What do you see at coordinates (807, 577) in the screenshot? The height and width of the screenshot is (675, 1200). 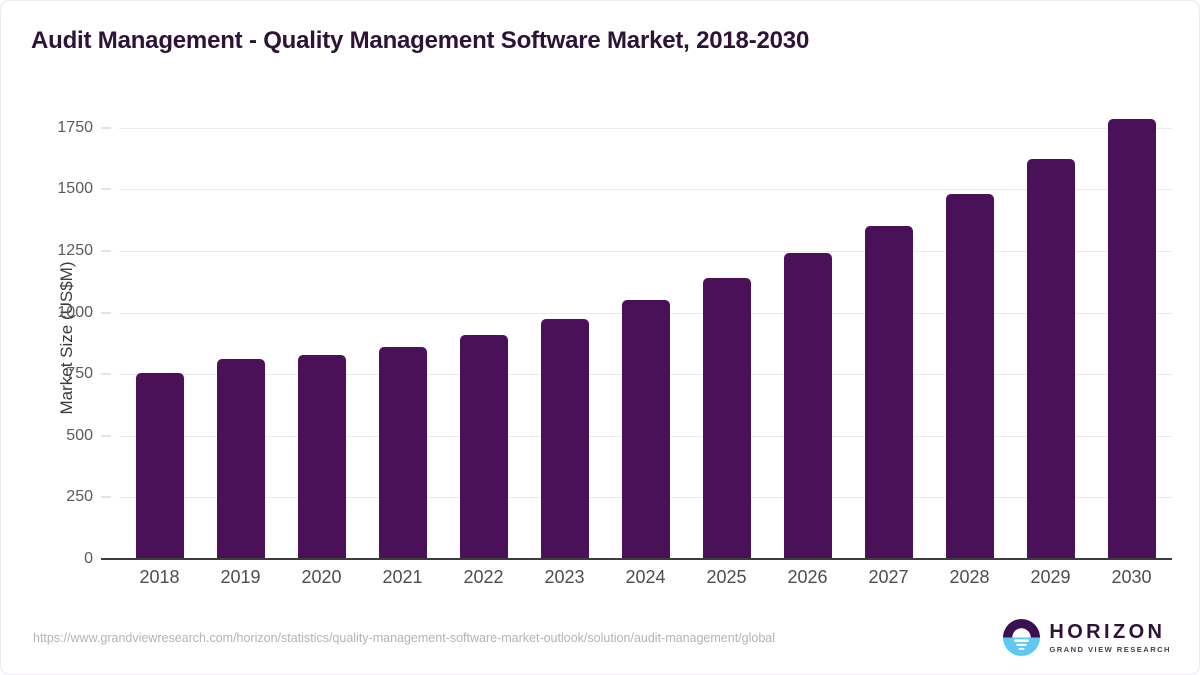 I see `x-tick-label-2026: 2026` at bounding box center [807, 577].